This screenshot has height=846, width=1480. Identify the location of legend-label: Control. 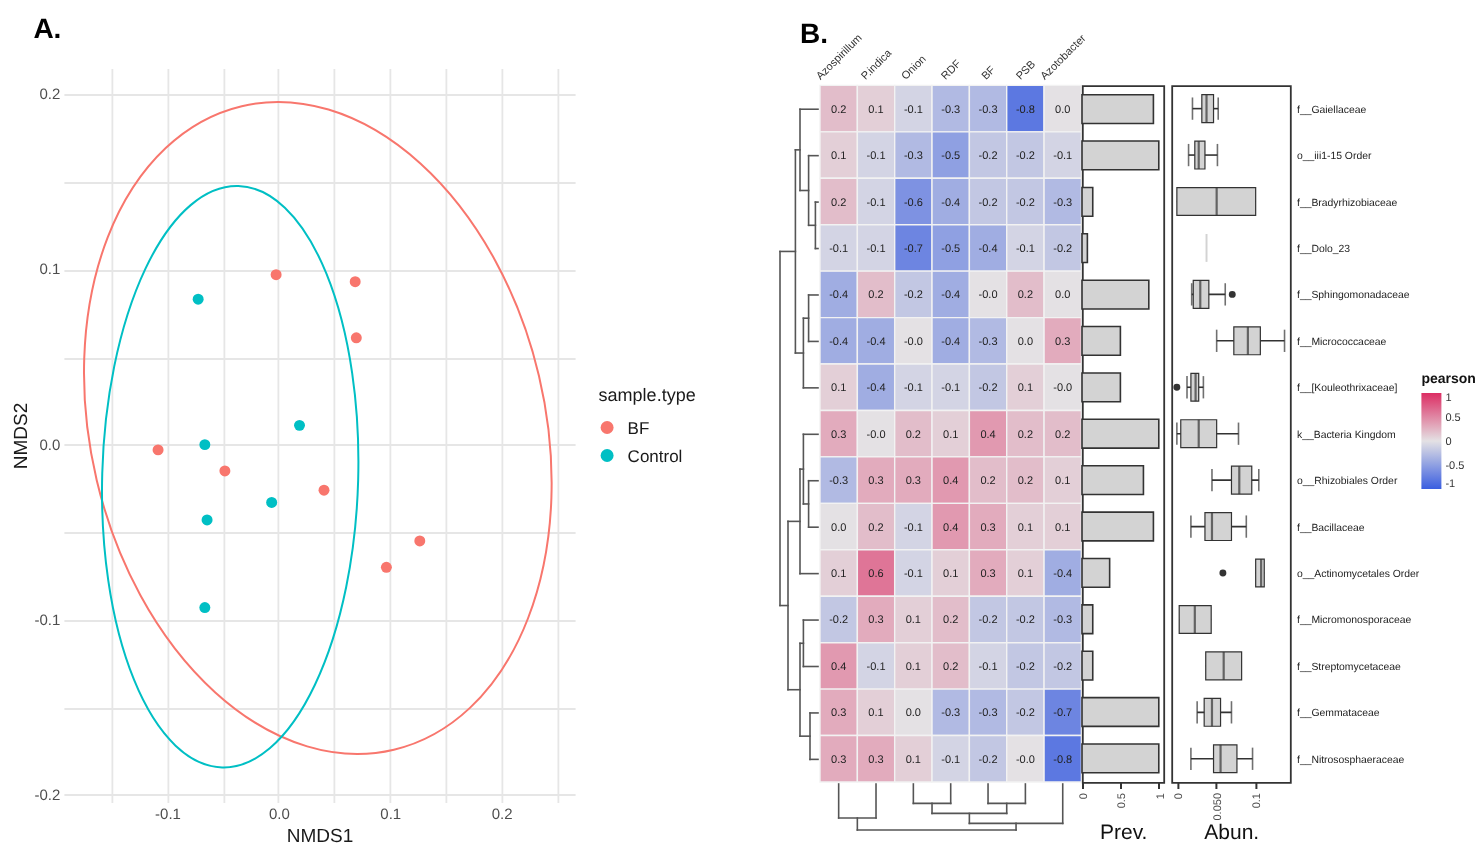
(655, 455).